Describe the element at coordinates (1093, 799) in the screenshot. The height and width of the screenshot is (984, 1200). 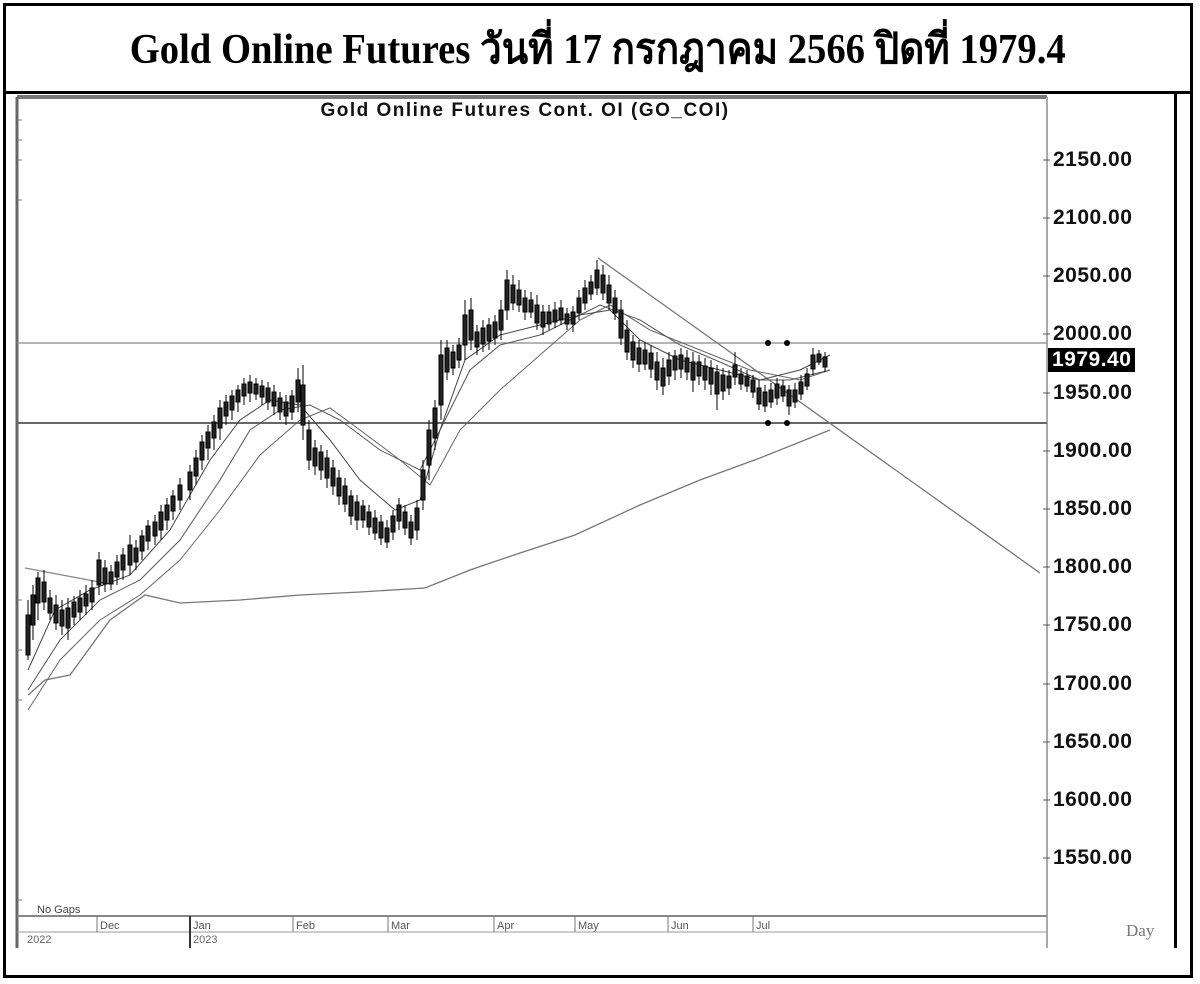
I see `y-tick-label: 1600.00` at that location.